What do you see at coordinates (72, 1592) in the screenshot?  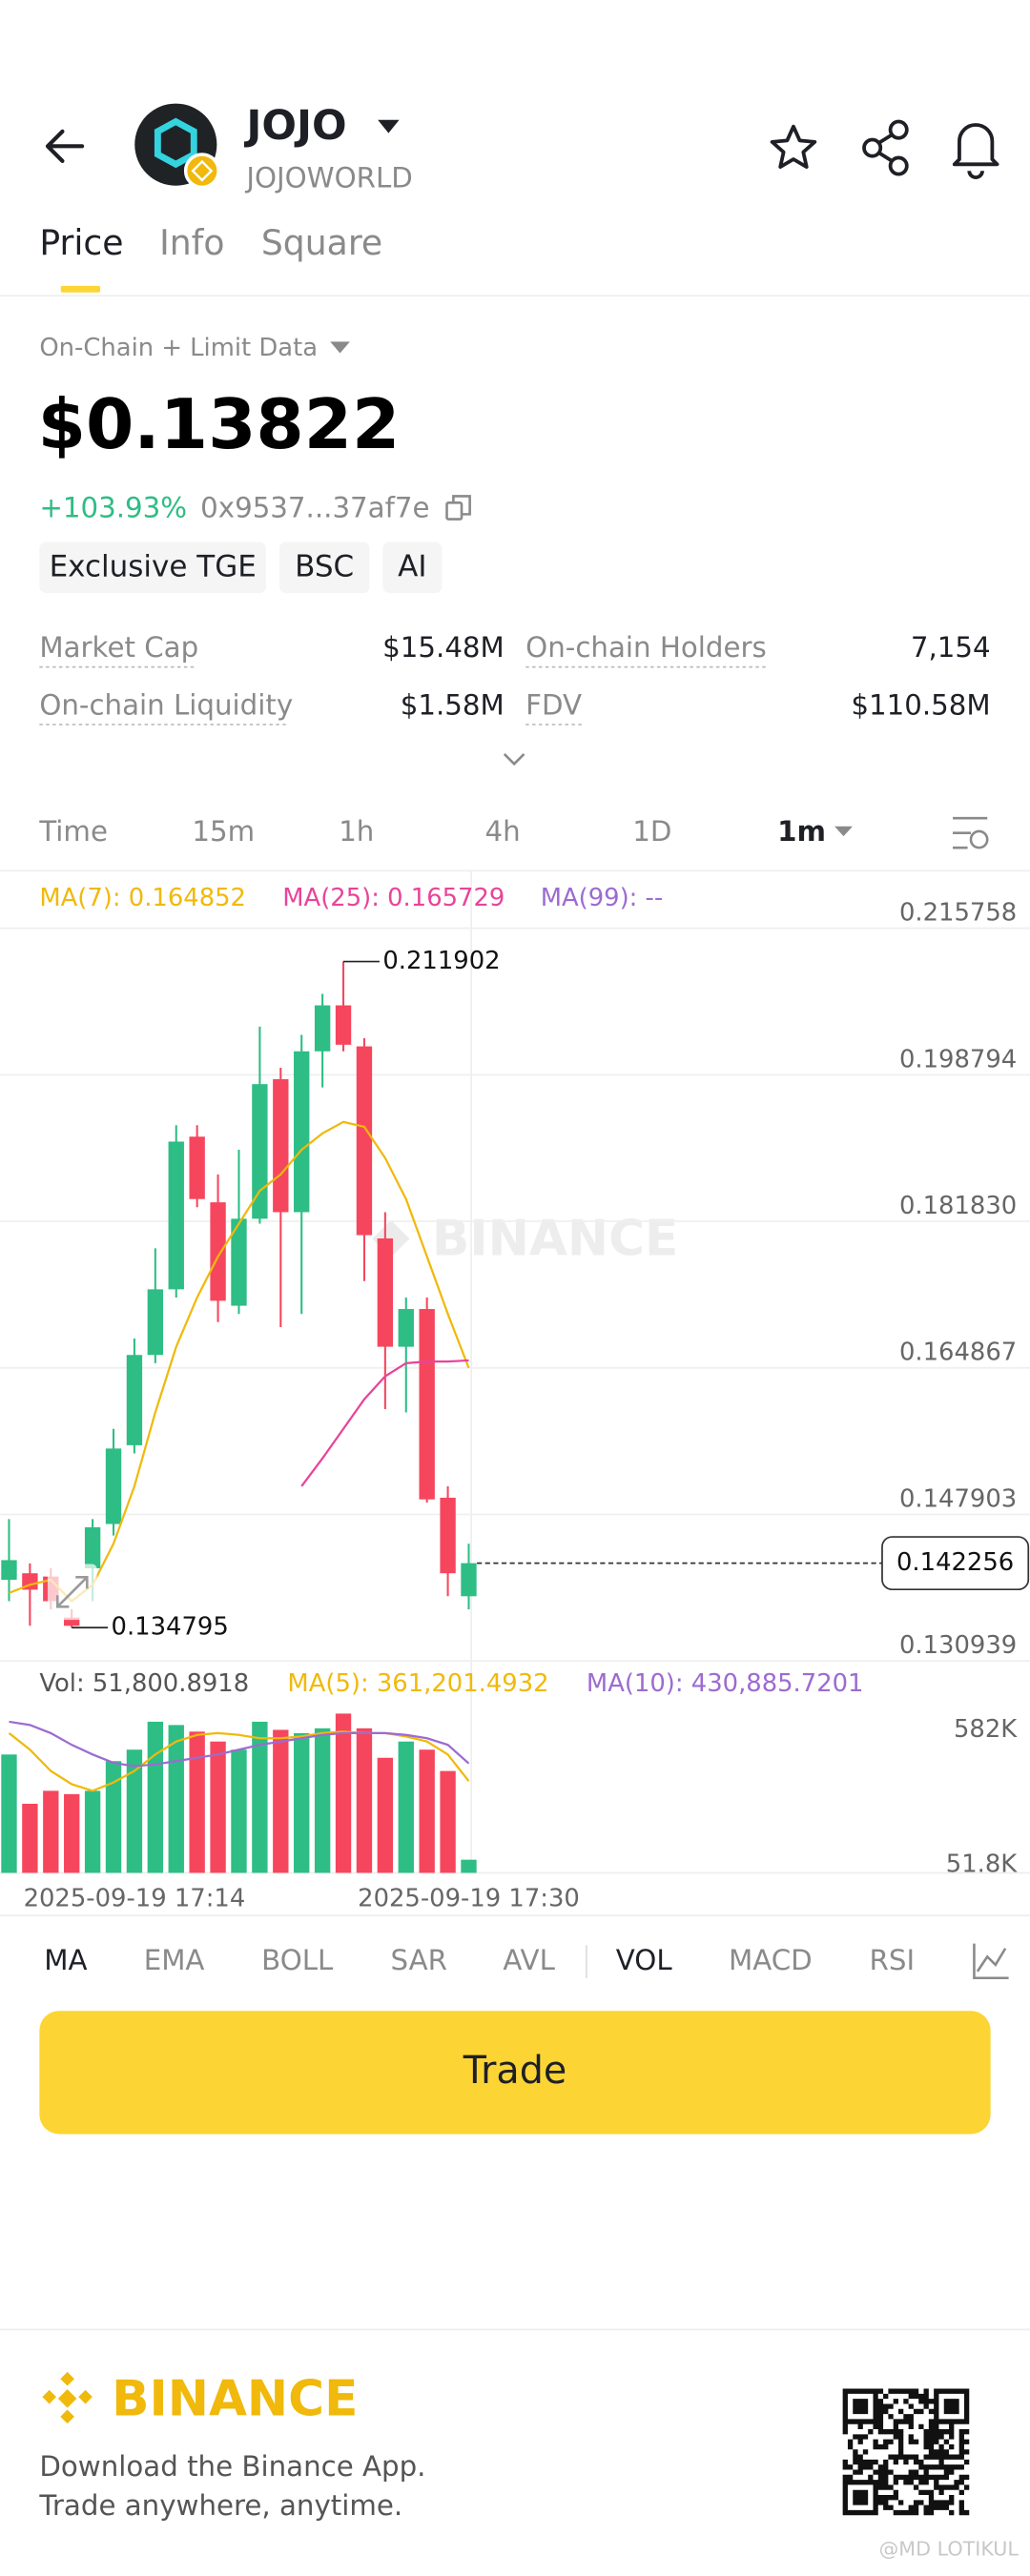 I see `fullscreen-button` at bounding box center [72, 1592].